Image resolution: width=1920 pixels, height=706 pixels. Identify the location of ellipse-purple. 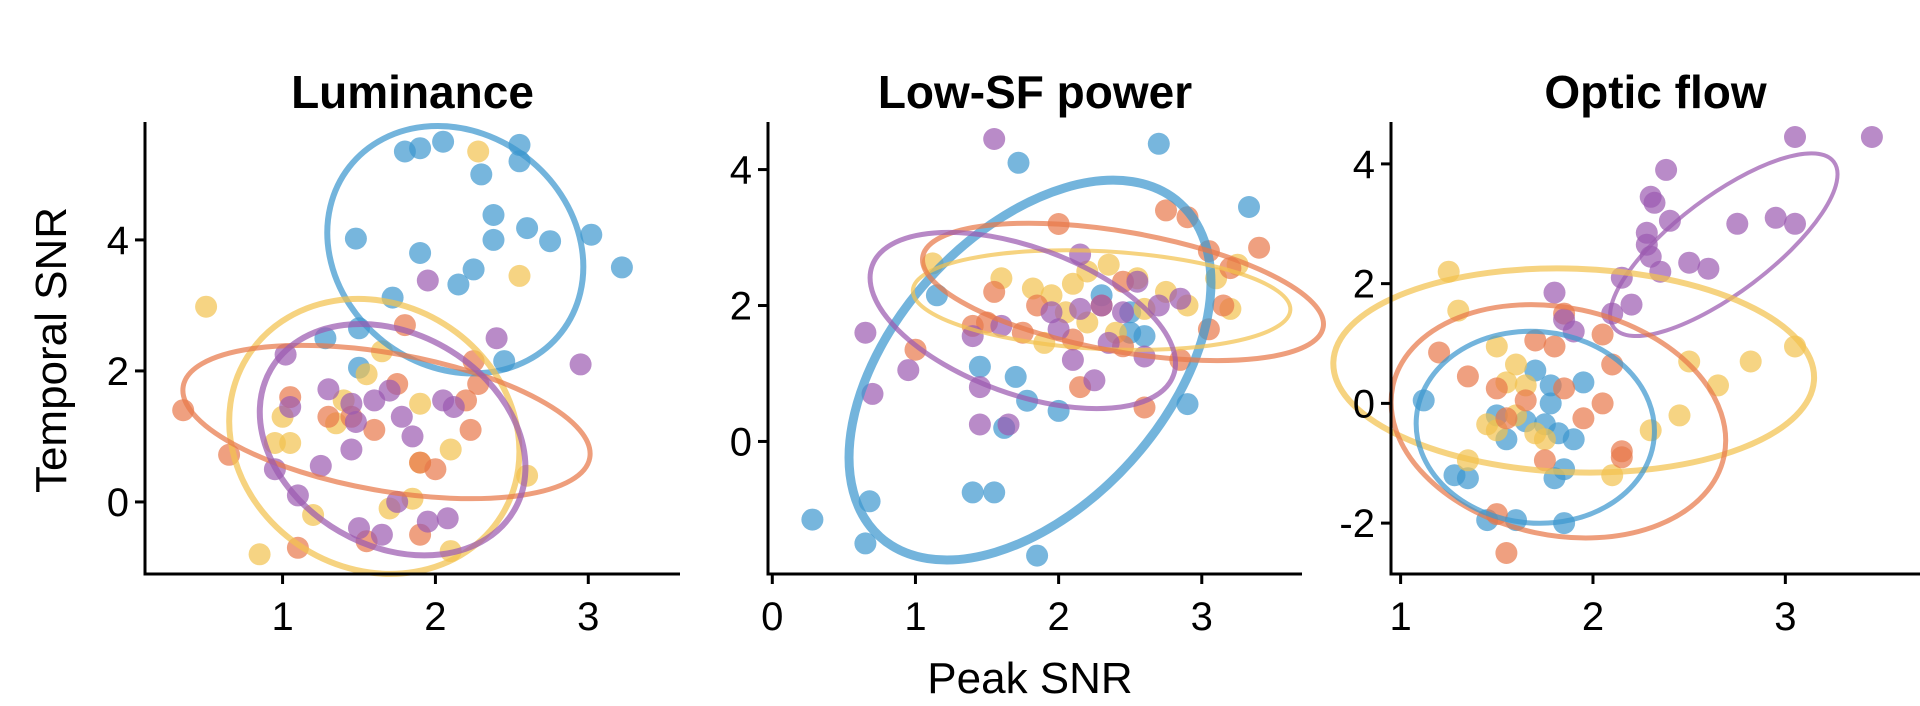
(1724, 245).